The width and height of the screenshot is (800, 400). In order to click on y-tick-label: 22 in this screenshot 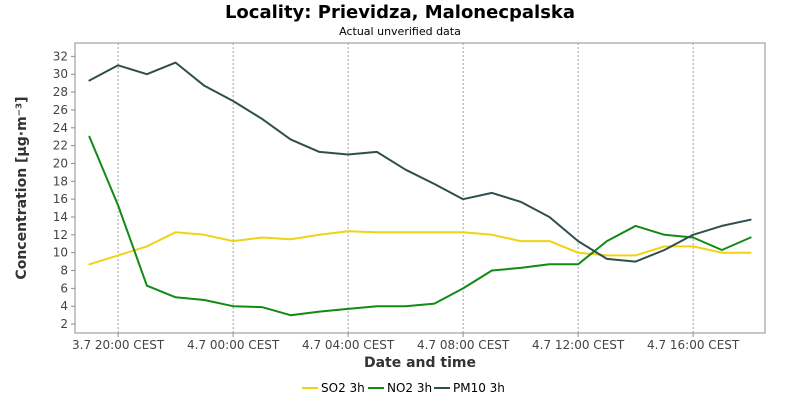, I will do `click(60, 146)`.